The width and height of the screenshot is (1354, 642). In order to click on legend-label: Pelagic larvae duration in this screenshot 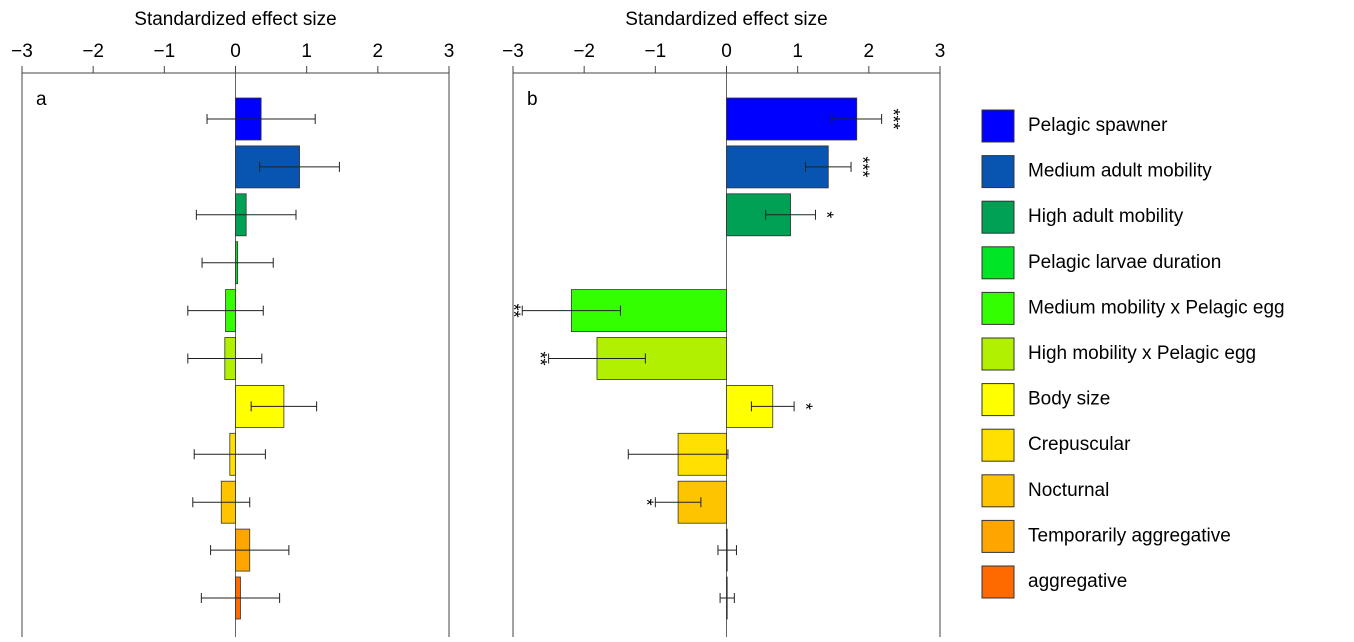, I will do `click(1124, 262)`.